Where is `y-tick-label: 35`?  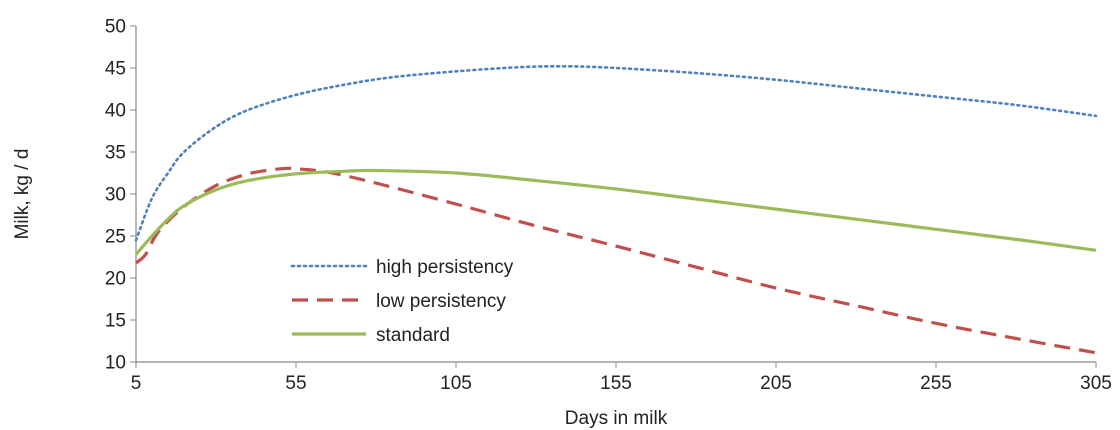
y-tick-label: 35 is located at coordinates (115, 153).